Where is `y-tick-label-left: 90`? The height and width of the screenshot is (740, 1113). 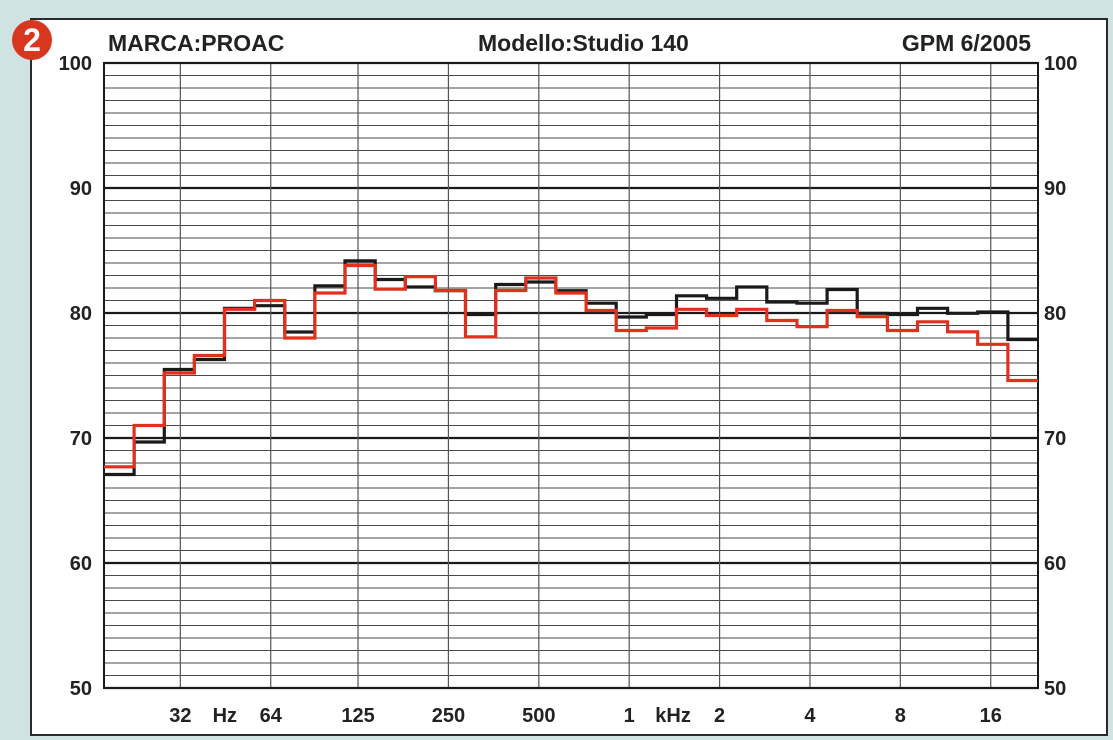
y-tick-label-left: 90 is located at coordinates (81, 189).